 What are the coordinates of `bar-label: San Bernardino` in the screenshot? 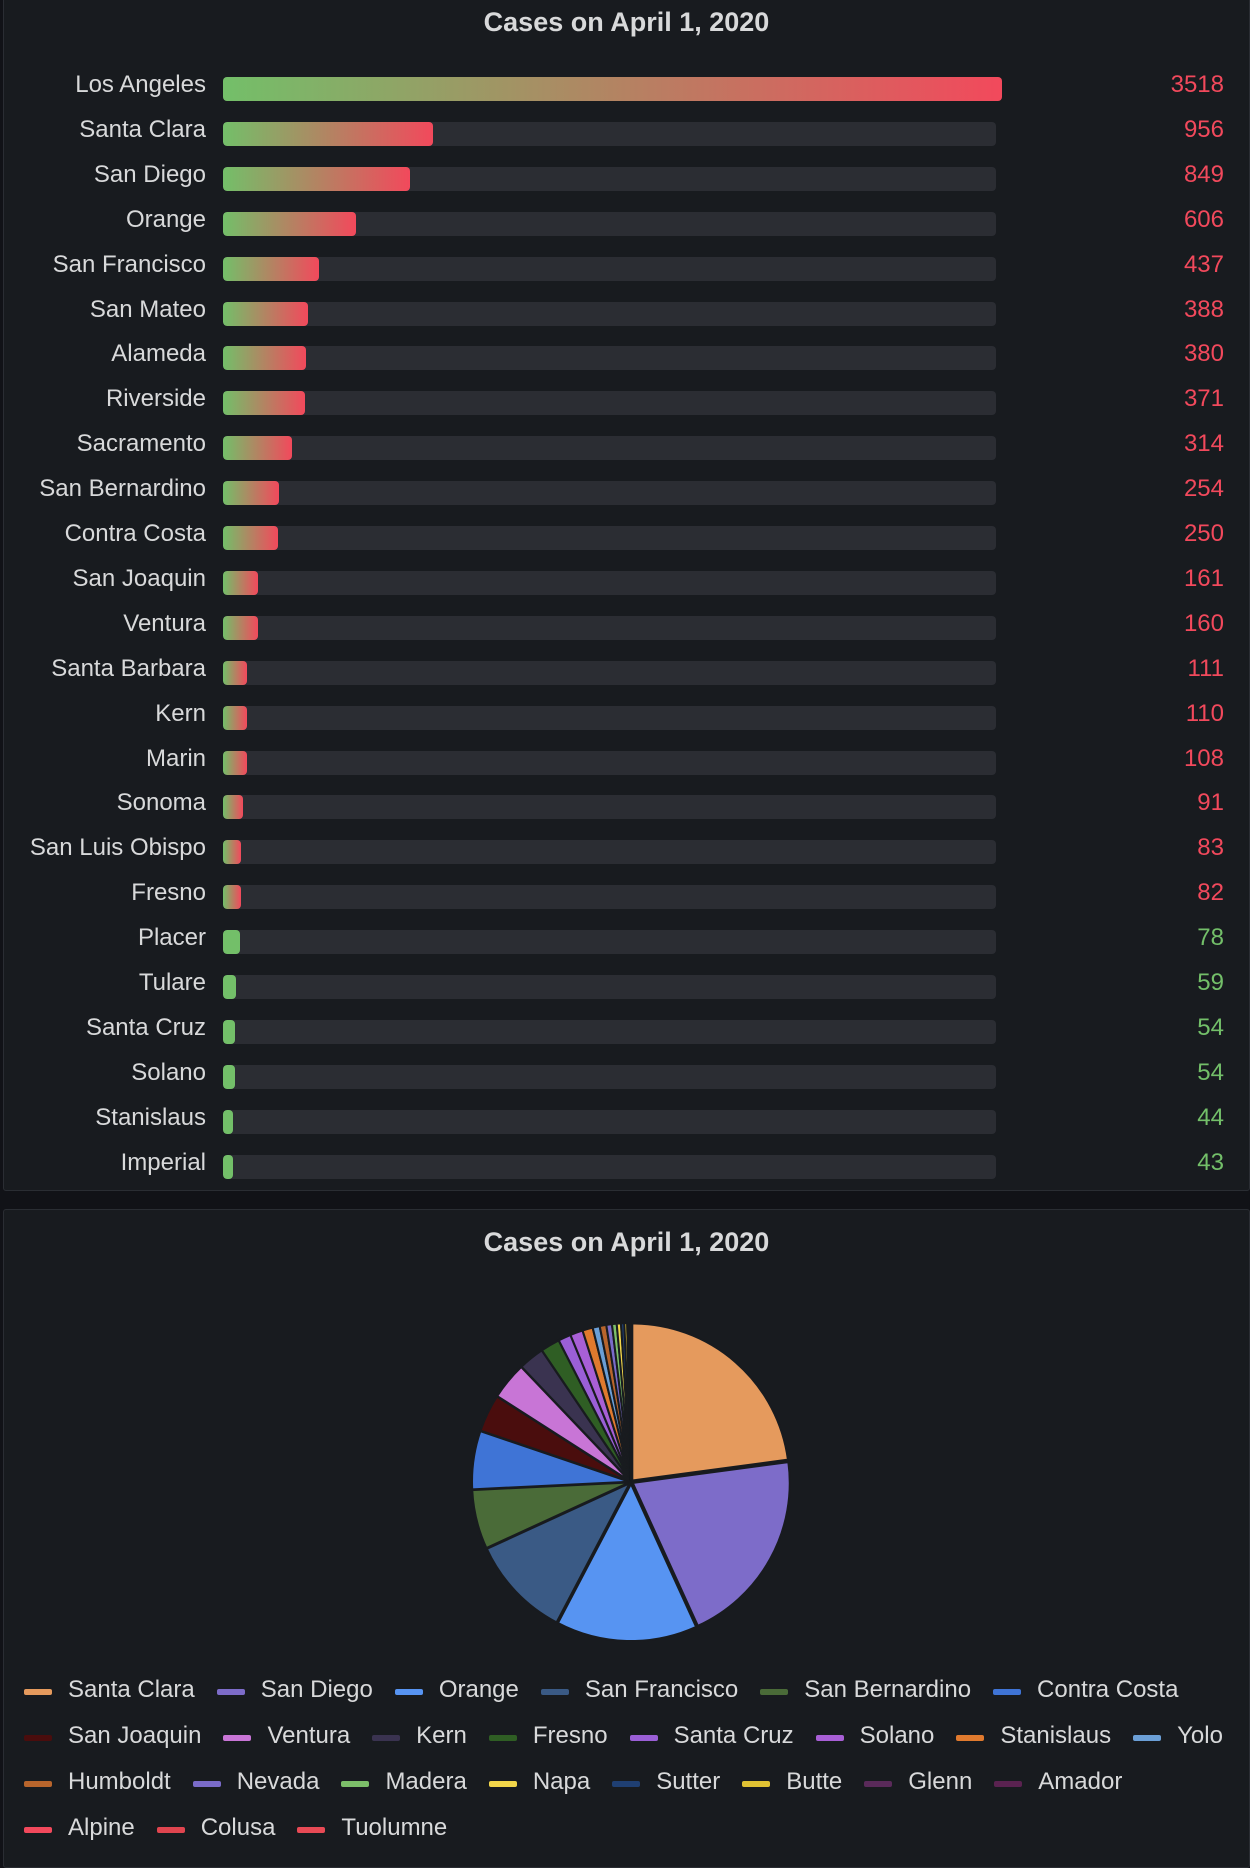 It's located at (122, 489).